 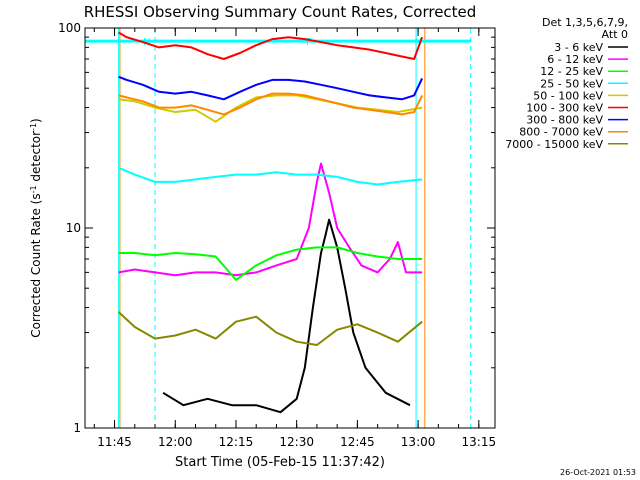 I want to click on x-tick-label: 12:45, so click(x=357, y=442).